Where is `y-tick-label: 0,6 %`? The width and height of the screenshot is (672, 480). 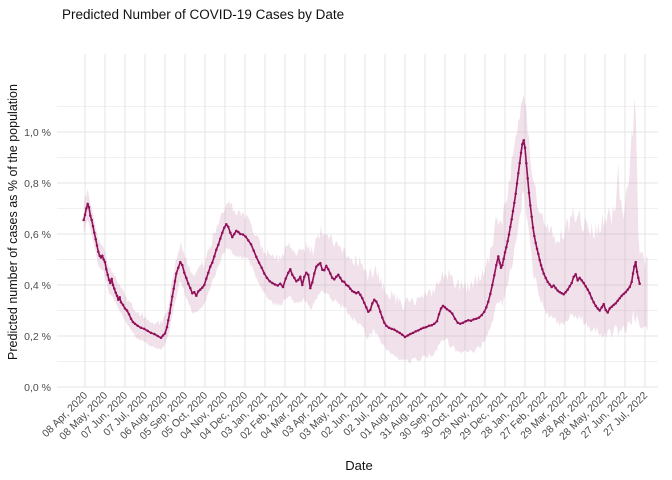 y-tick-label: 0,6 % is located at coordinates (37, 235).